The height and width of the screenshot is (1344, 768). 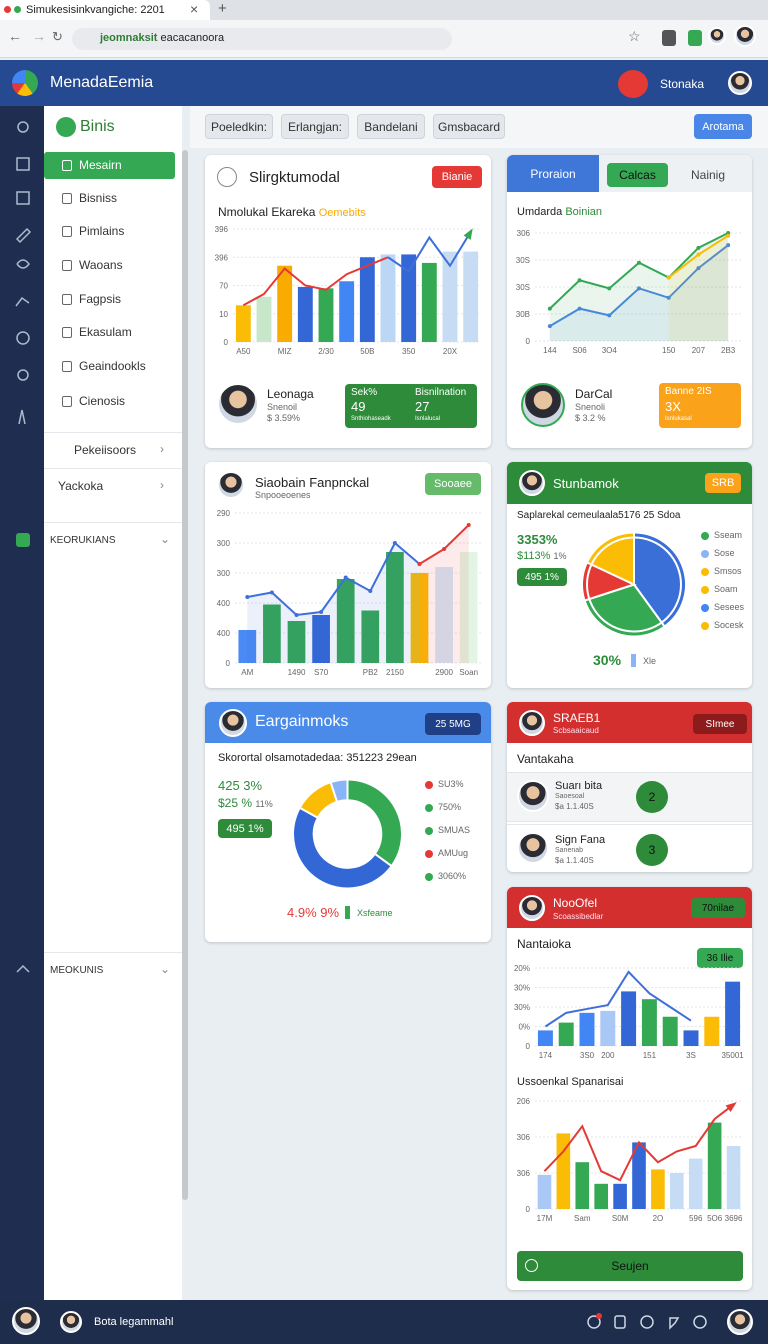 I want to click on bottom-icons, so click(x=647, y=1321).